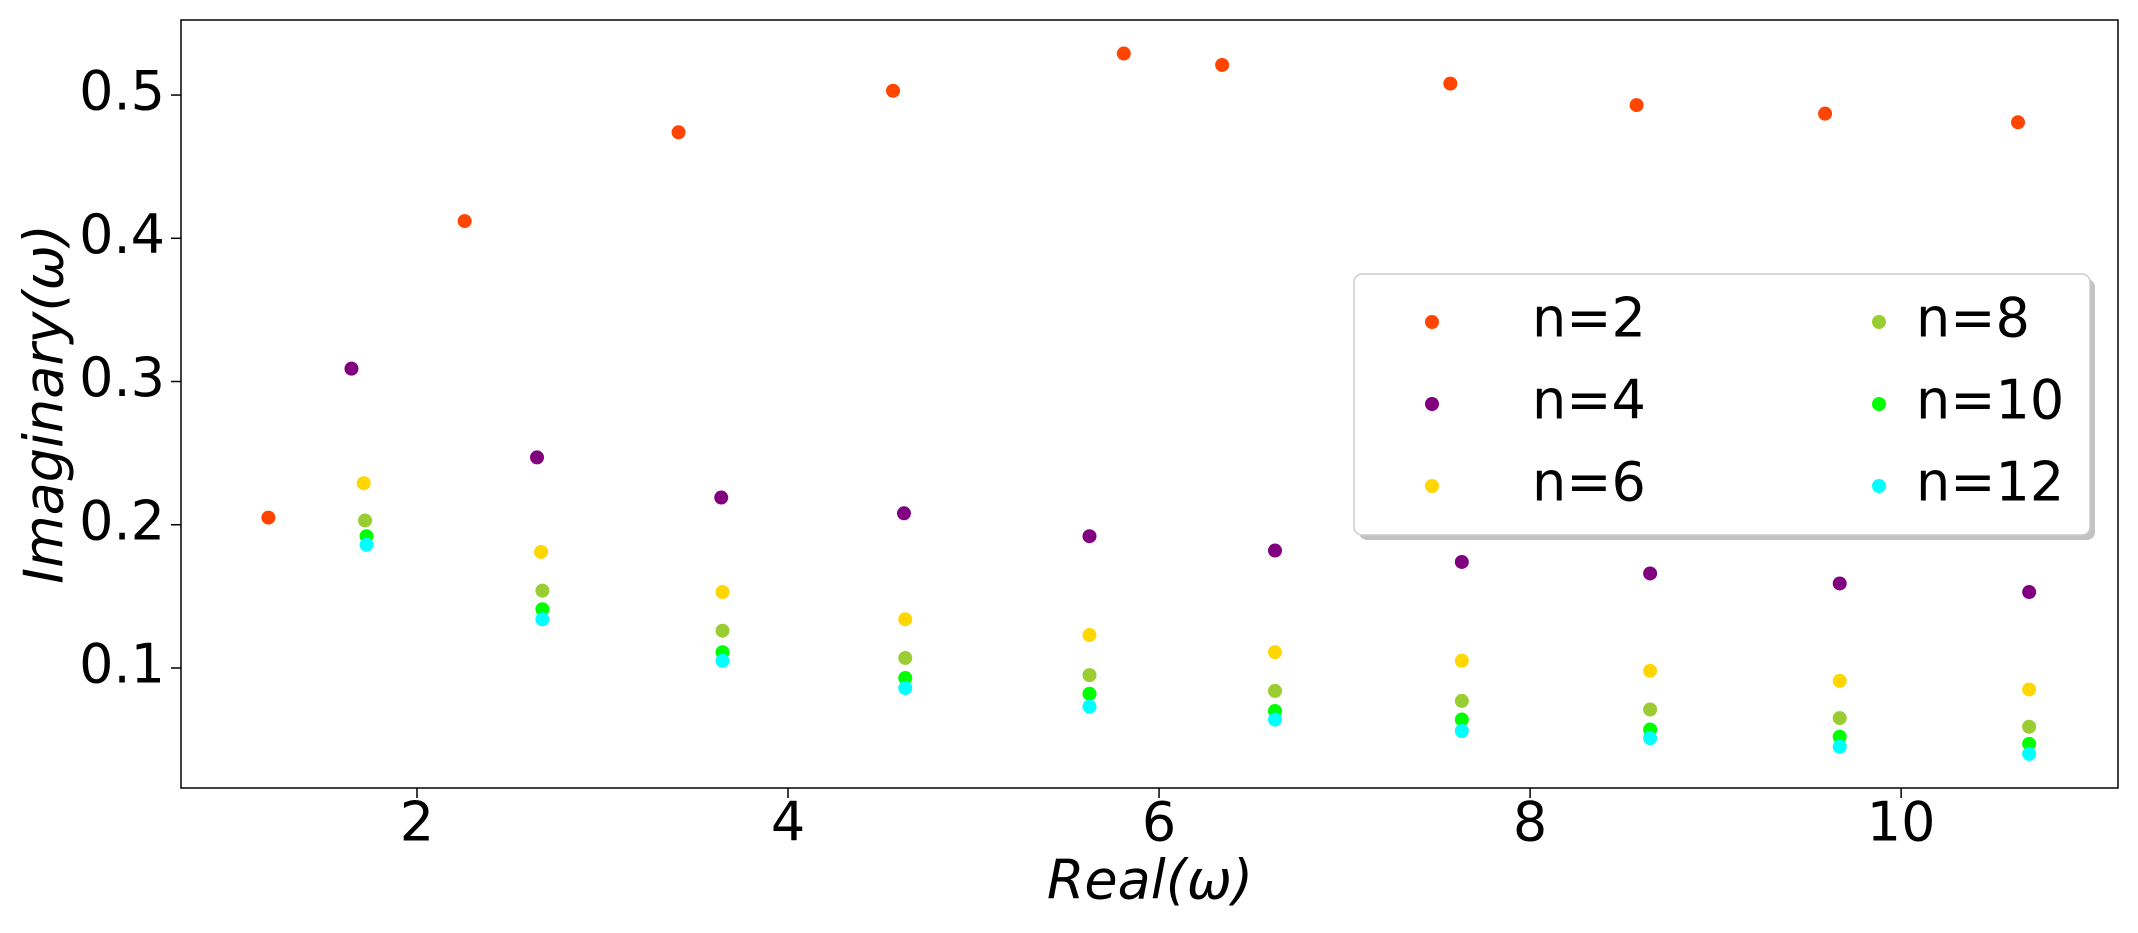 The height and width of the screenshot is (933, 2138). I want to click on y-tick-label: 0.4, so click(122, 234).